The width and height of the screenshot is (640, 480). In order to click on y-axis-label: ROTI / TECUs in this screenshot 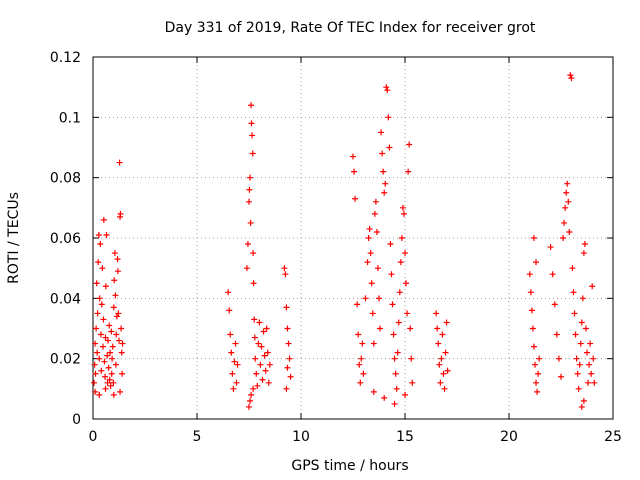, I will do `click(14, 238)`.